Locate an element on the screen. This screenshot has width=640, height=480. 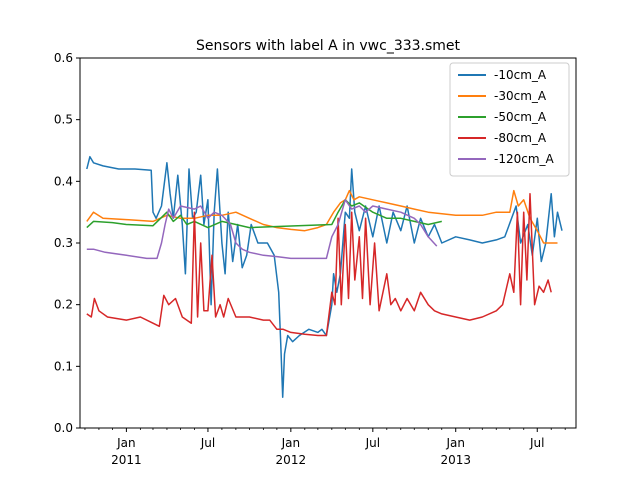
legend-frame is located at coordinates (509, 119).